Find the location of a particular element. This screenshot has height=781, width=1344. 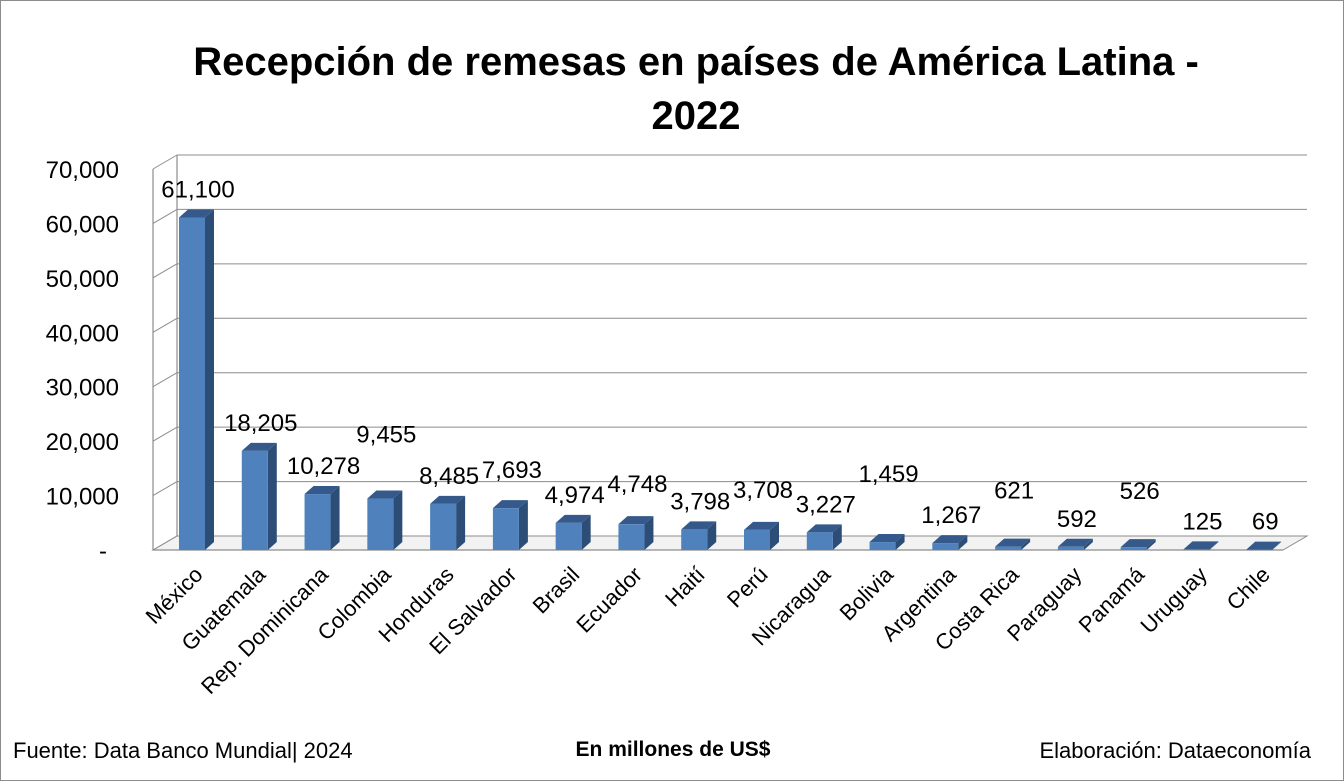

data-label: 7,693 is located at coordinates (512, 470).